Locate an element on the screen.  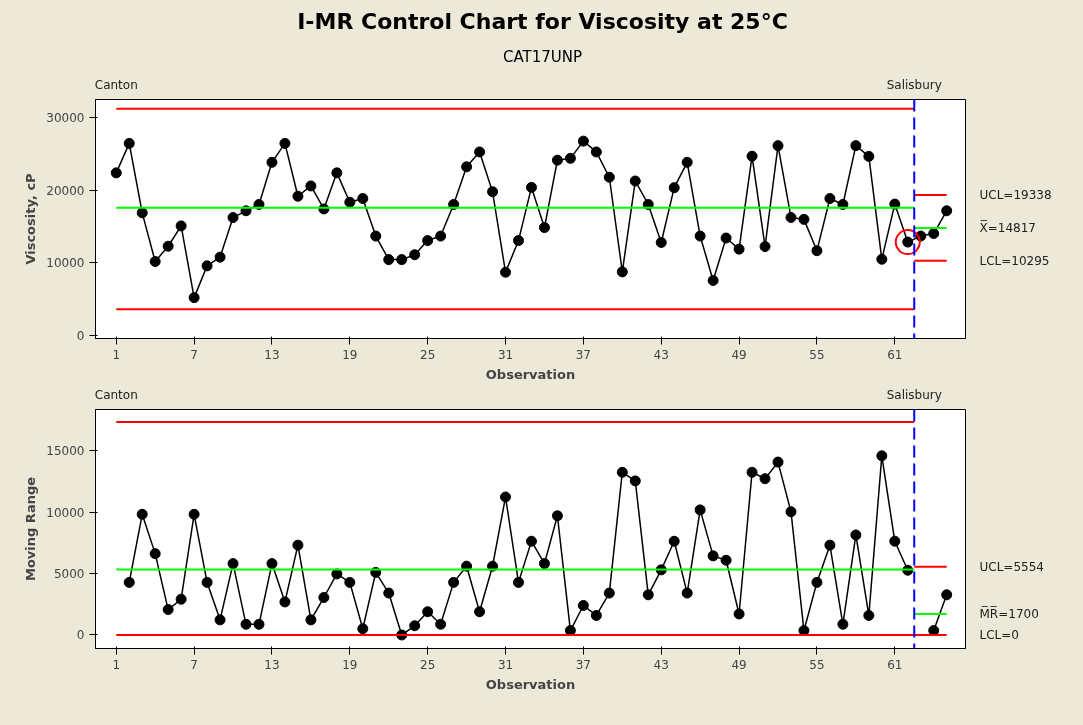
chart-subtitle: CAT17UNP is located at coordinates (542, 58).